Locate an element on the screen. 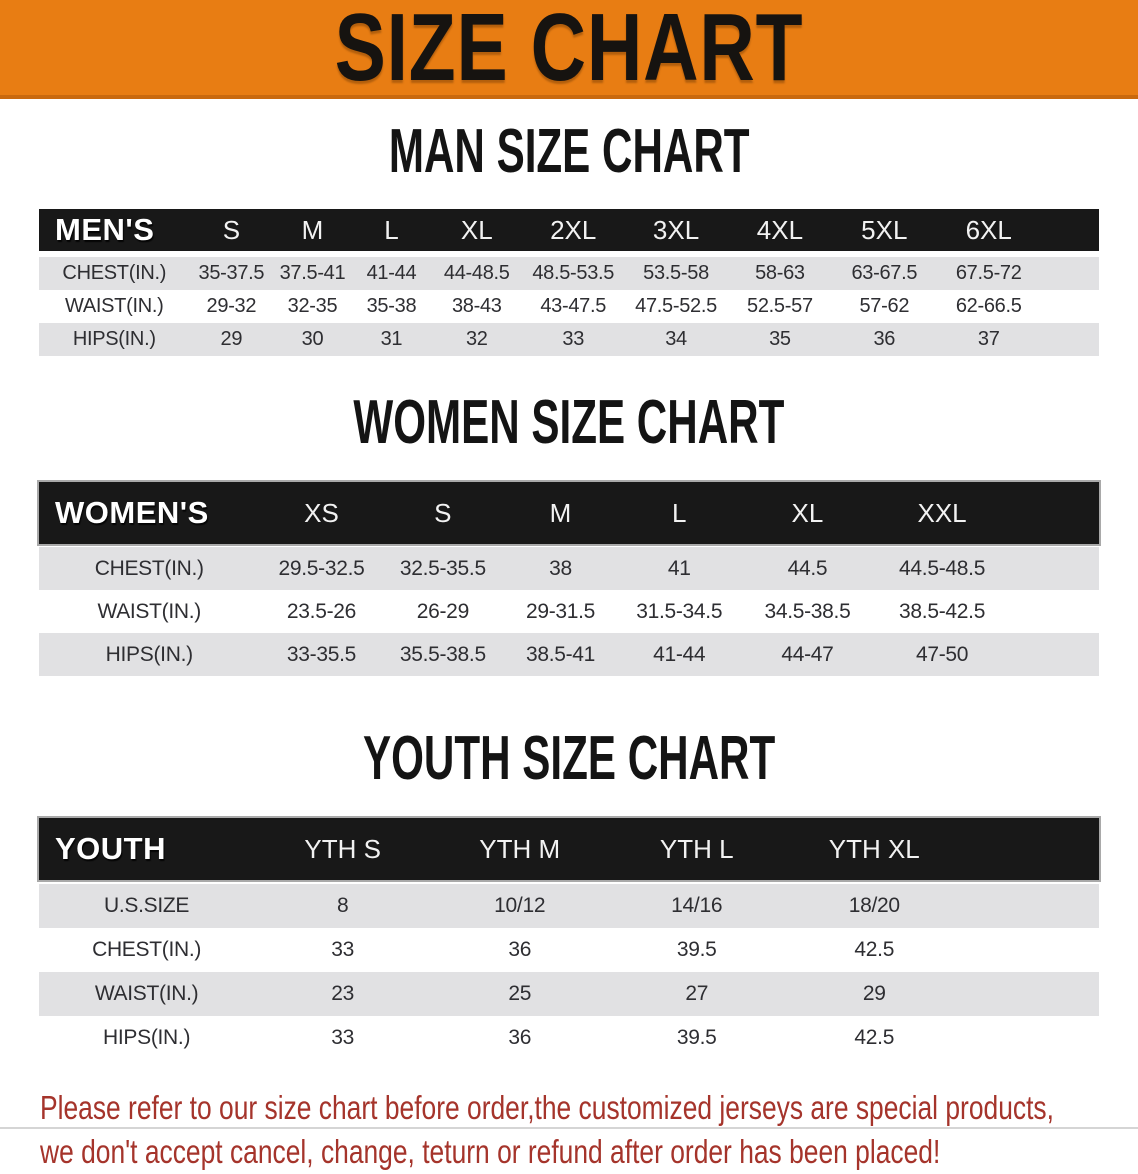 Image resolution: width=1138 pixels, height=1174 pixels. measure-cell: 38 is located at coordinates (560, 568).